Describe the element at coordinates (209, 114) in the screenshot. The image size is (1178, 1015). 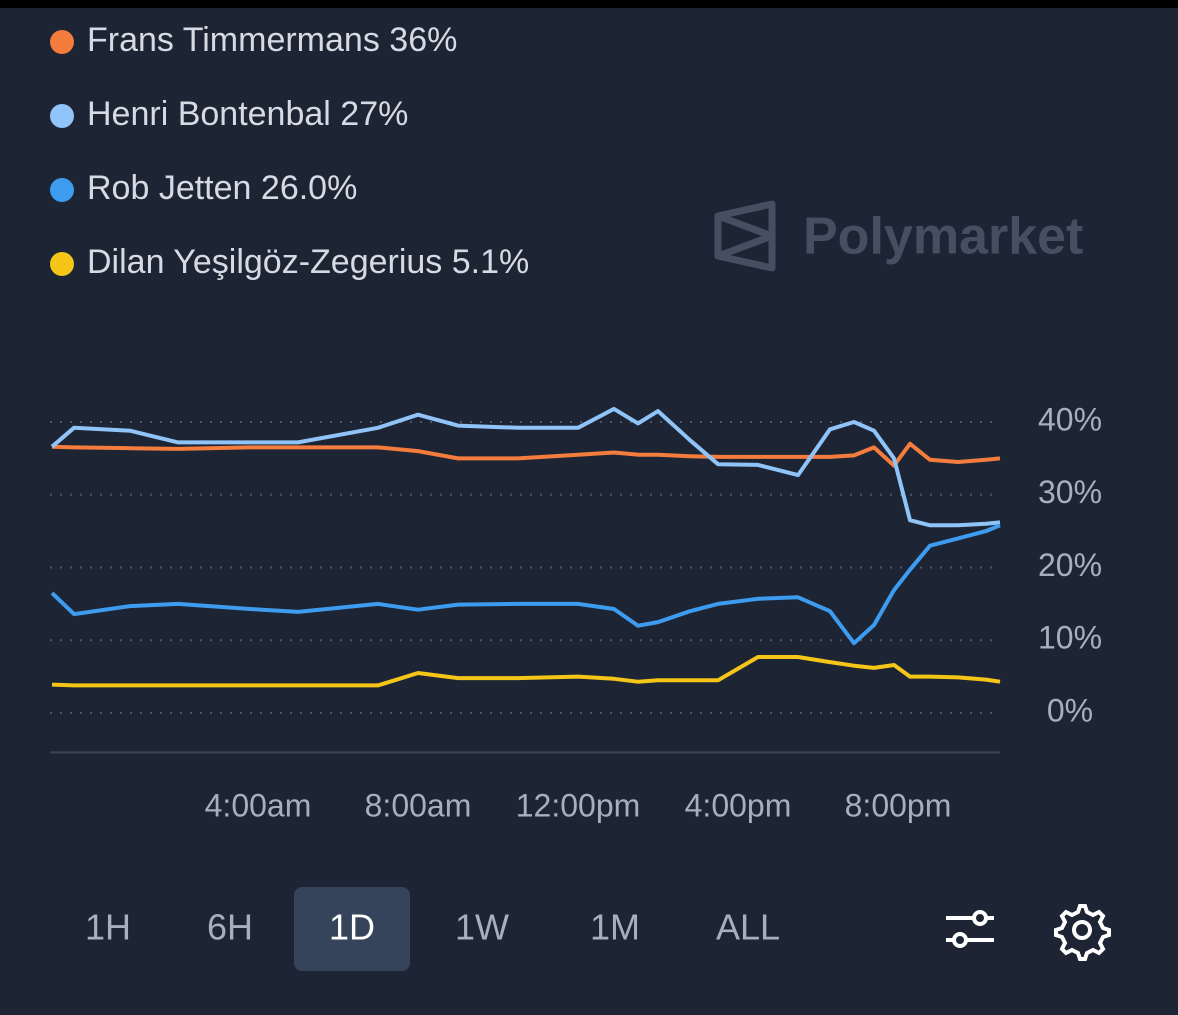
I see `legend-name: Henri Bontenbal` at that location.